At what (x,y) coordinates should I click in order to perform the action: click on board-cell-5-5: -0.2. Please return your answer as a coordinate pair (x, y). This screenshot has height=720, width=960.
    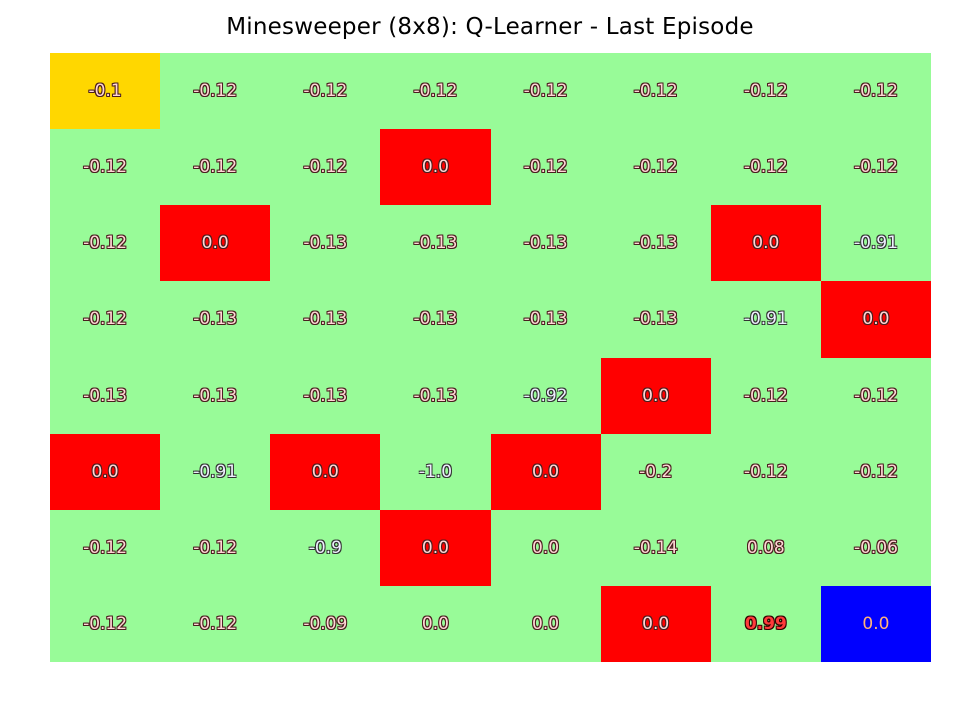
    Looking at the image, I should click on (655, 471).